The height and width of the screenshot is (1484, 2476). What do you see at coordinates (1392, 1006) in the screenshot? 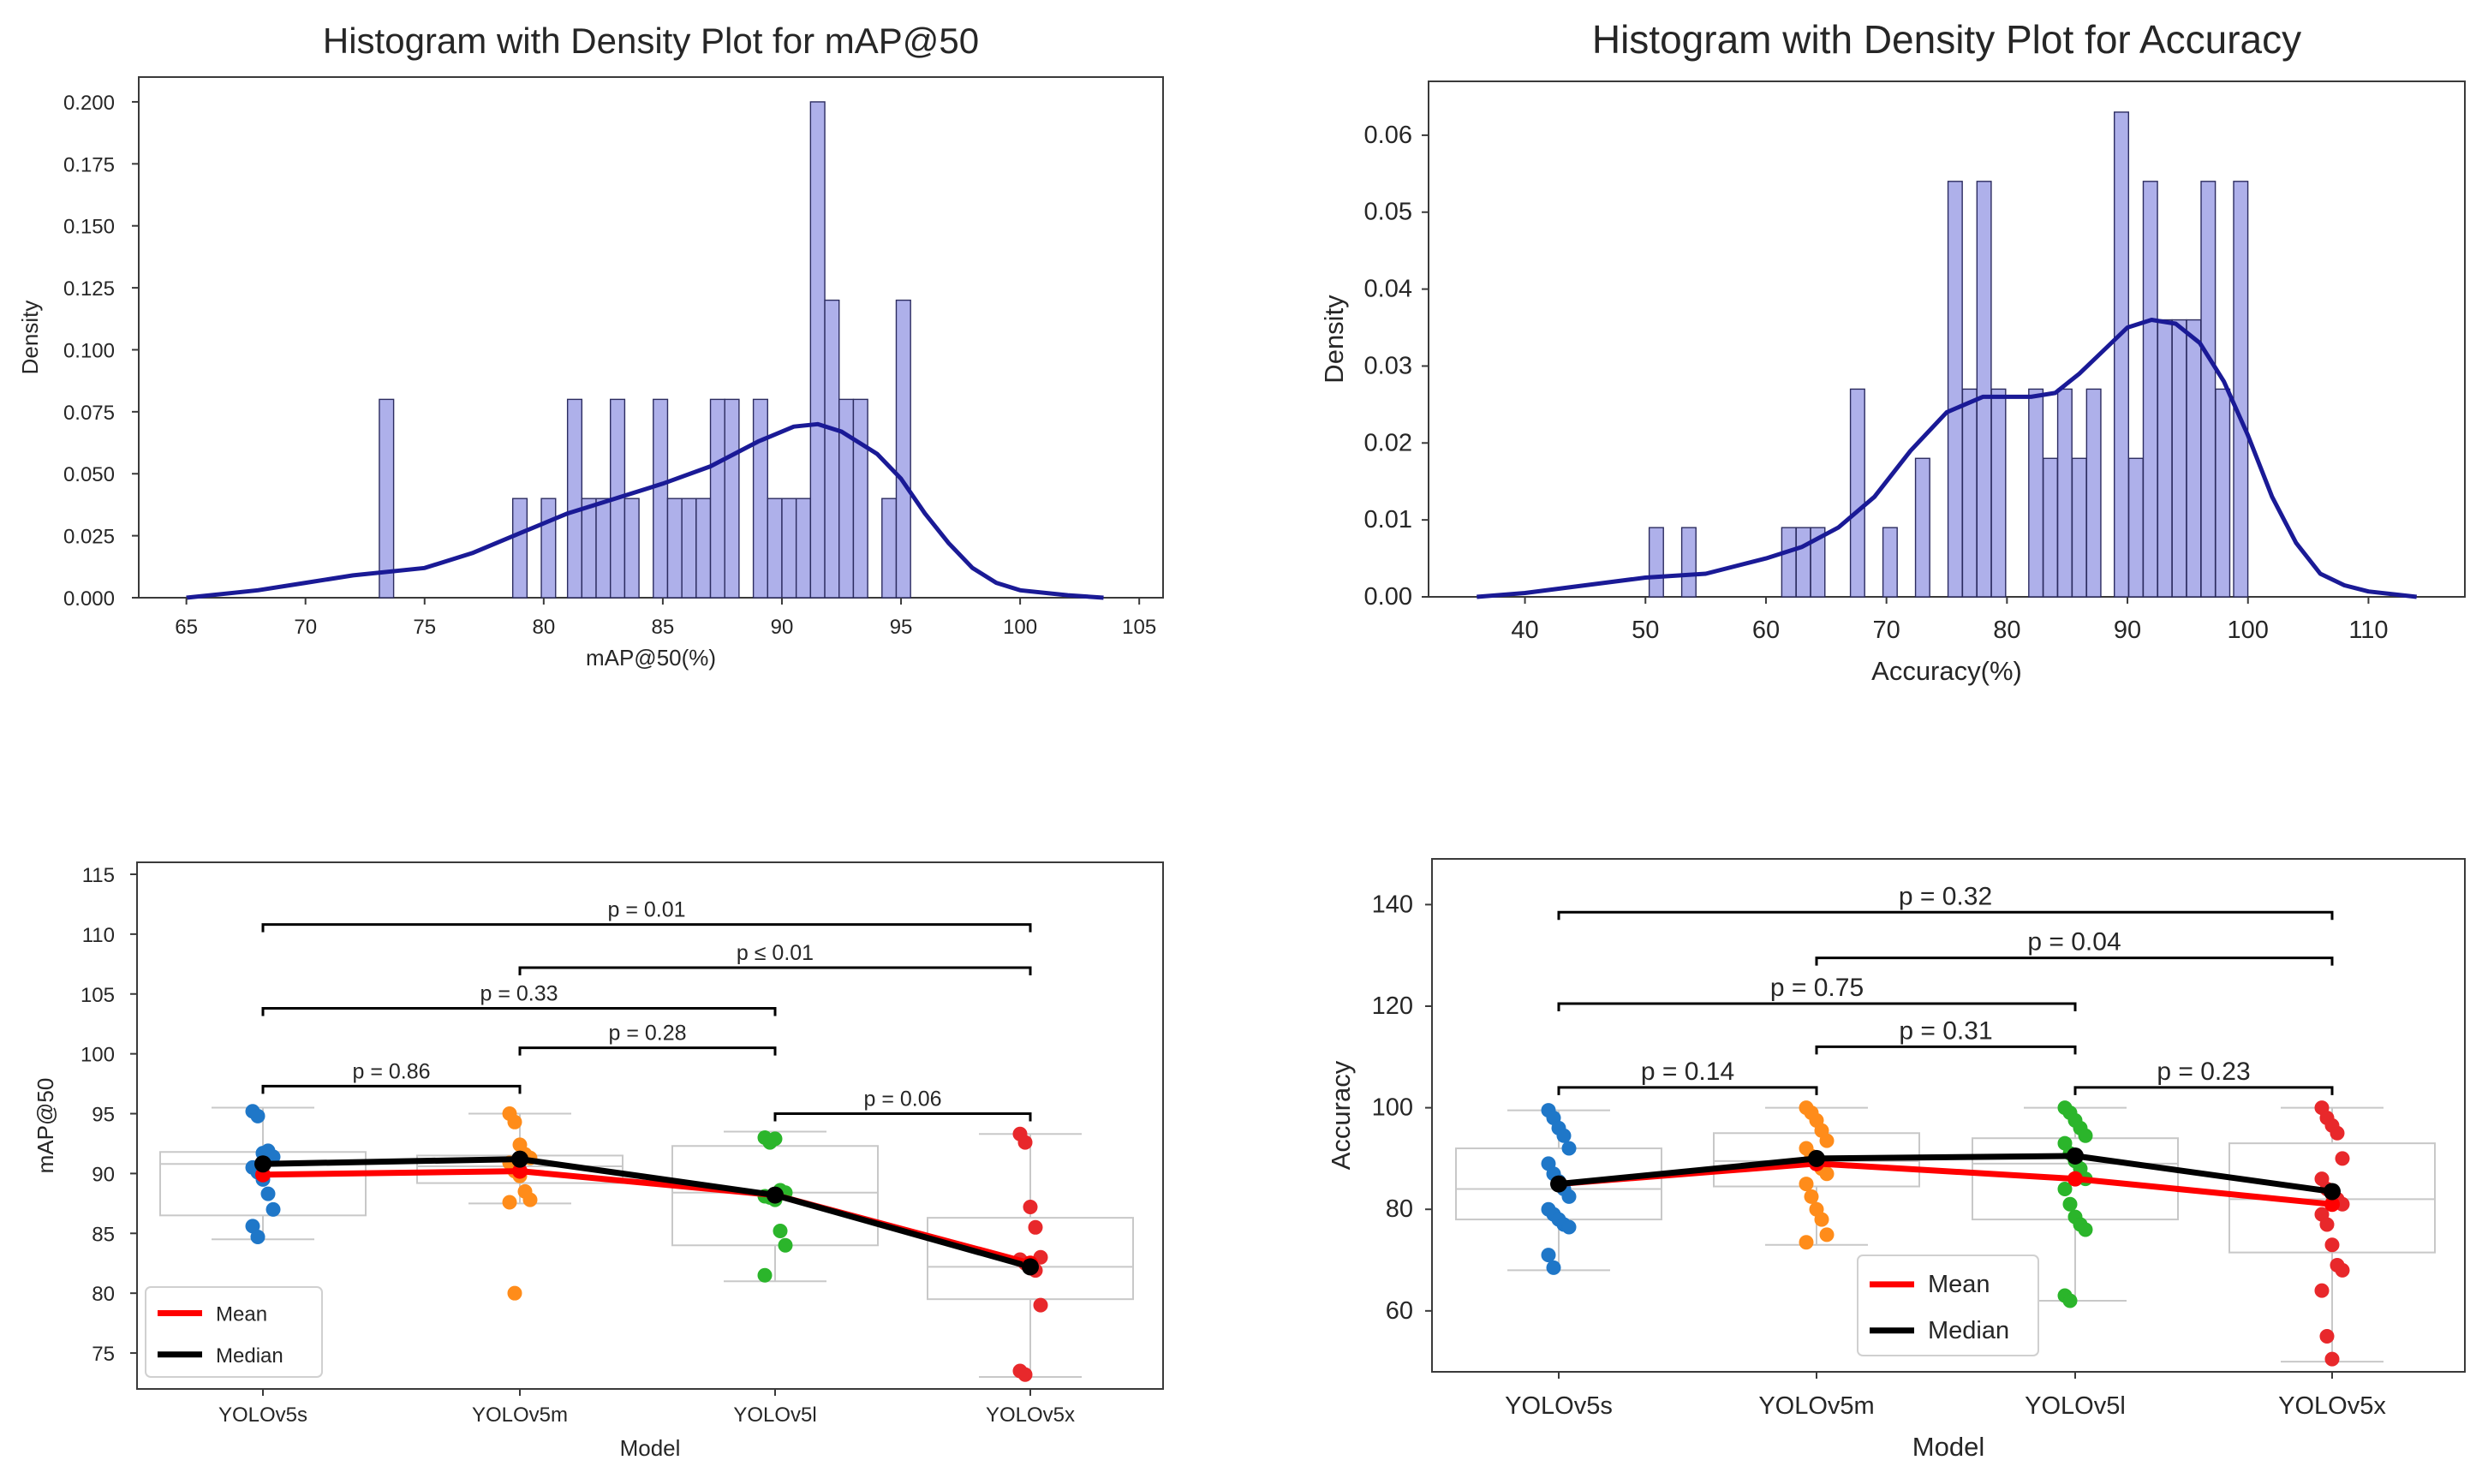
I see `y-tick-label: 120` at bounding box center [1392, 1006].